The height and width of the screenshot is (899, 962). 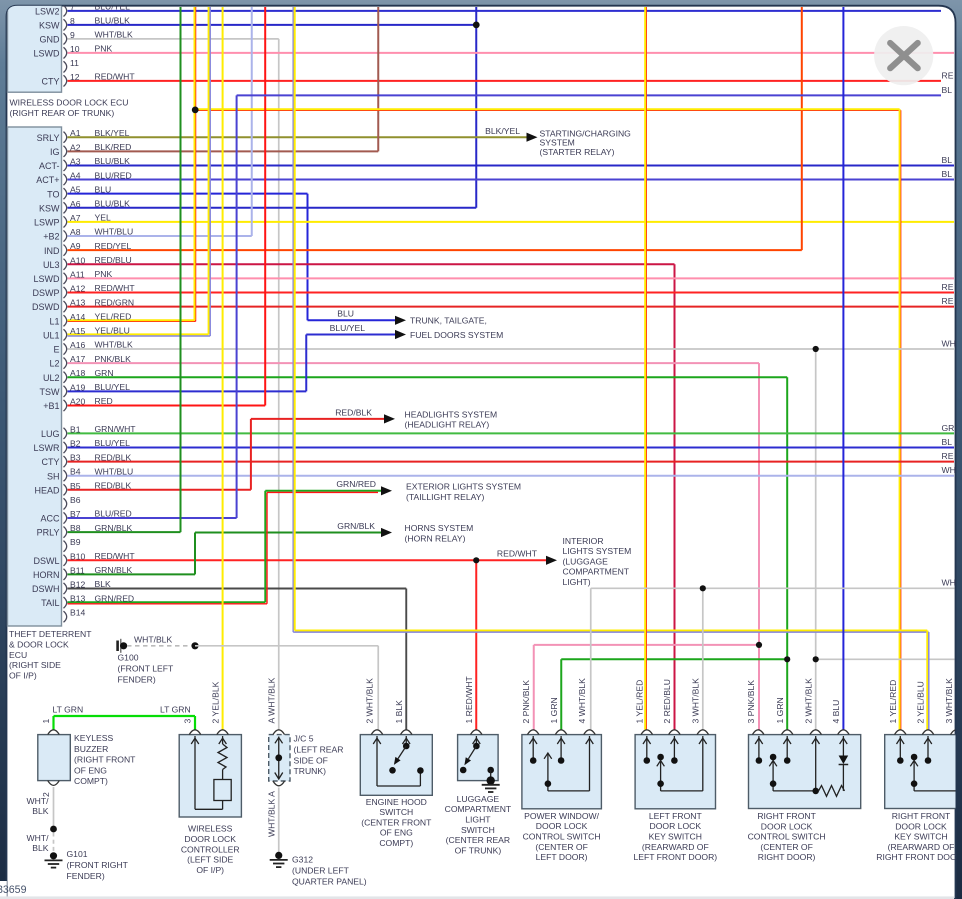 I want to click on svg-text: A12, so click(x=78, y=289).